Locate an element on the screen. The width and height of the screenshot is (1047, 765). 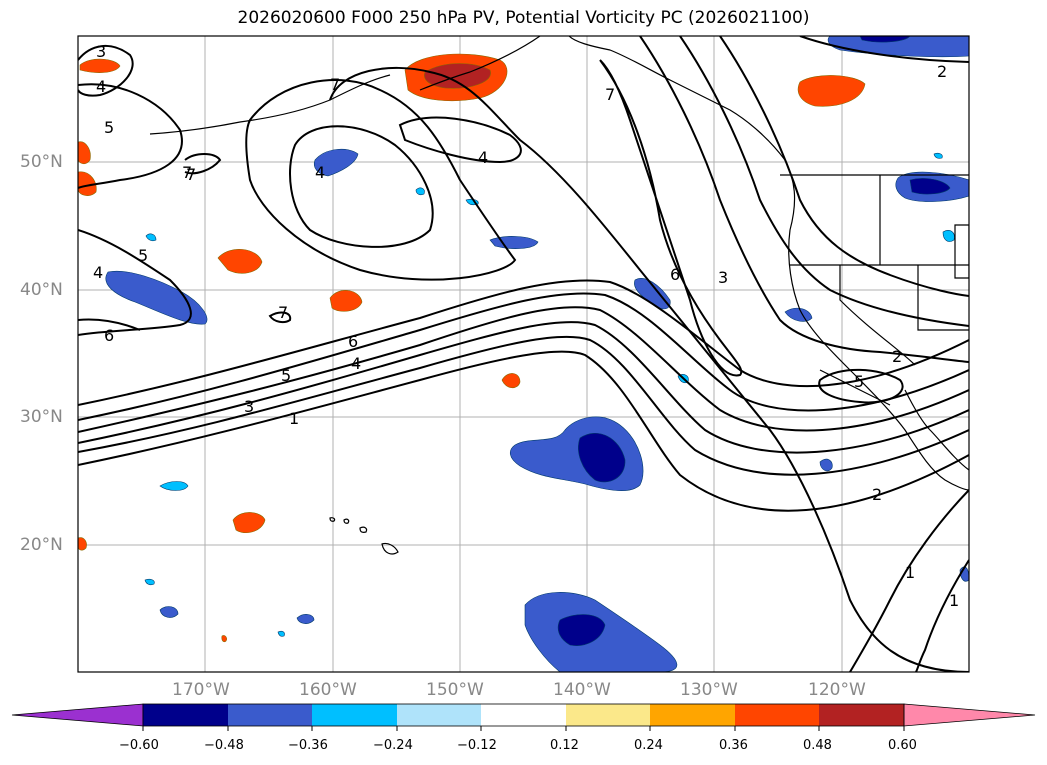
lon-label-140w: 140°W is located at coordinates (582, 690).